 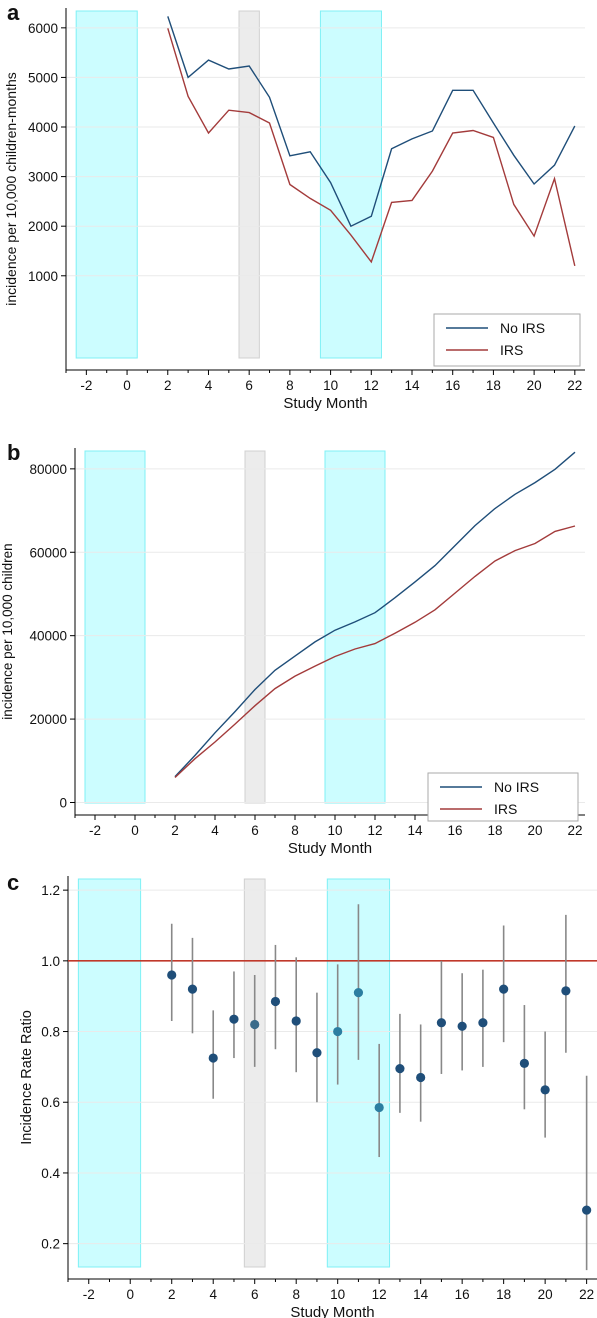 I want to click on legend: No IRS IRS, so click(x=507, y=340).